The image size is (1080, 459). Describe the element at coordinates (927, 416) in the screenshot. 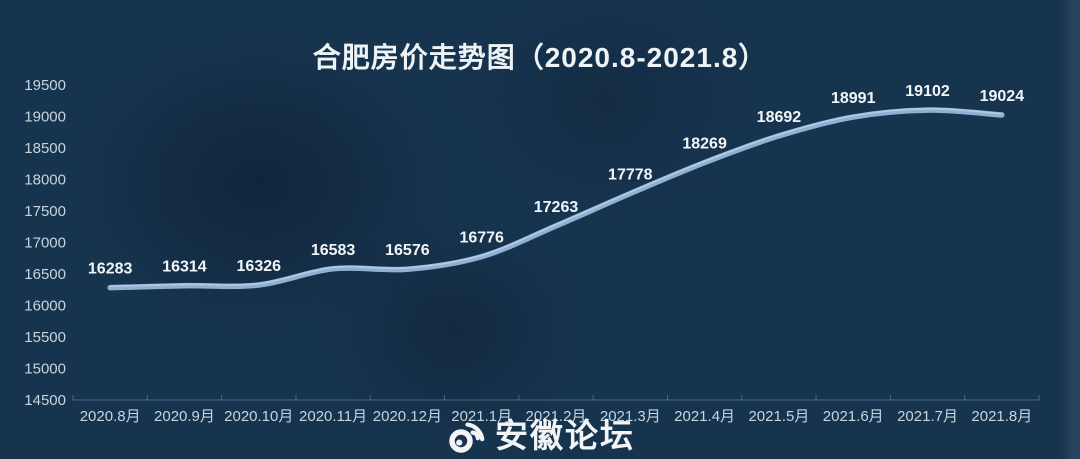

I see `x-axis-label: 2021.7月` at that location.